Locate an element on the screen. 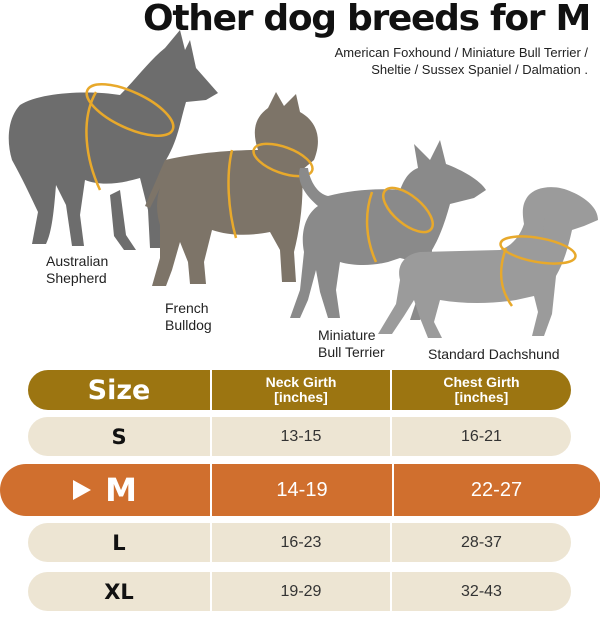 The height and width of the screenshot is (621, 600). dog-label-line: Shepherd is located at coordinates (76, 278).